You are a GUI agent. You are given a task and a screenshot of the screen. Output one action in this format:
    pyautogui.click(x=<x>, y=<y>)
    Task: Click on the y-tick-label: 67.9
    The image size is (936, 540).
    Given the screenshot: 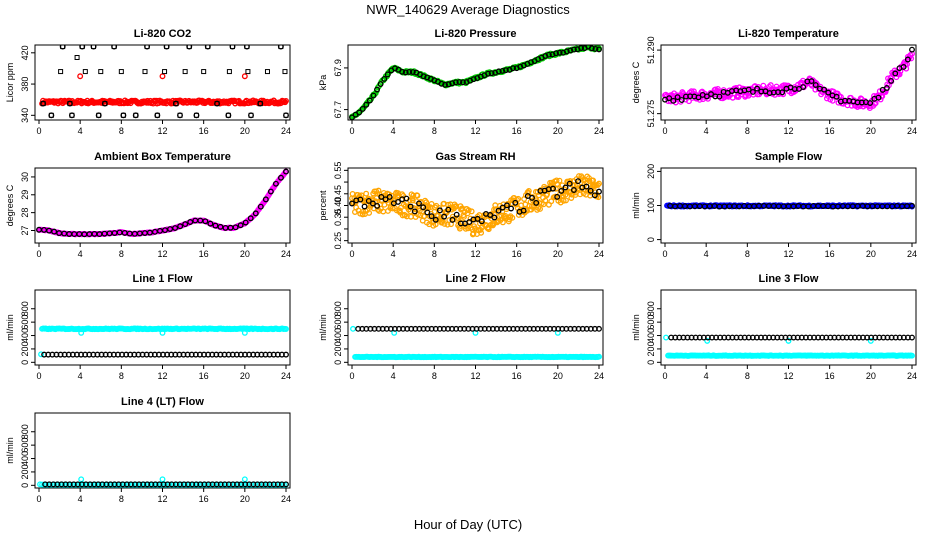 What is the action you would take?
    pyautogui.click(x=338, y=68)
    